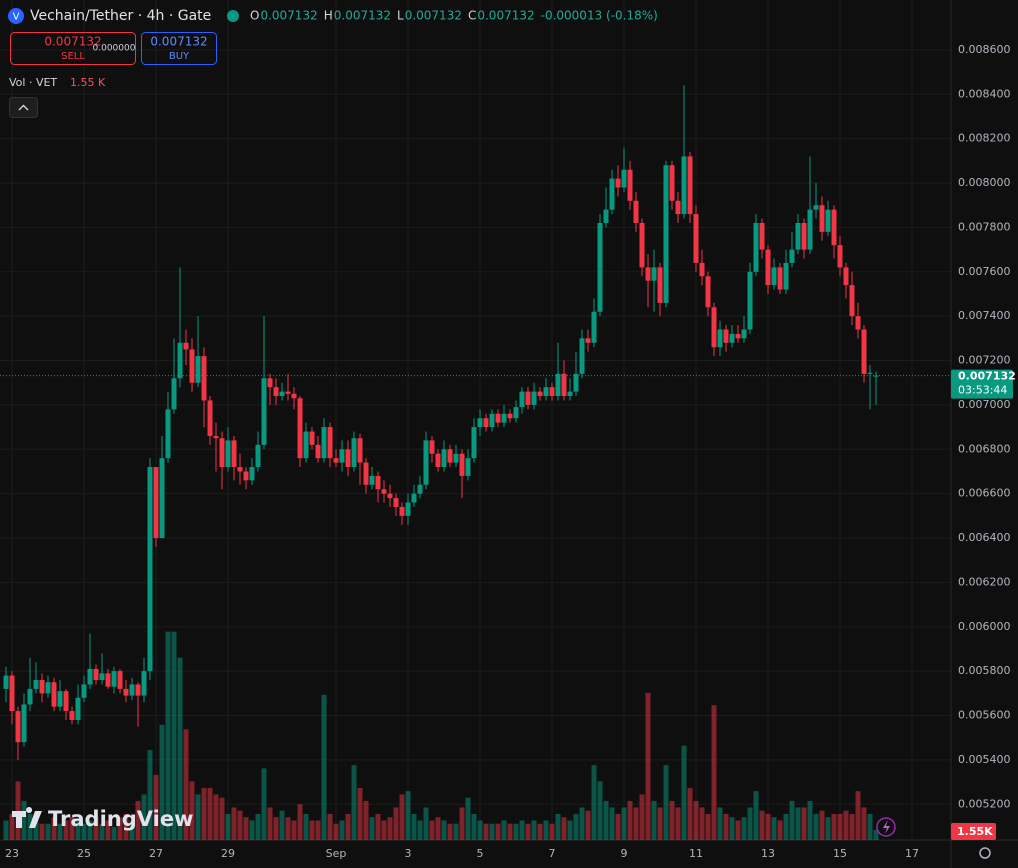 The width and height of the screenshot is (1018, 868). I want to click on x-tick-label: 5, so click(480, 853).